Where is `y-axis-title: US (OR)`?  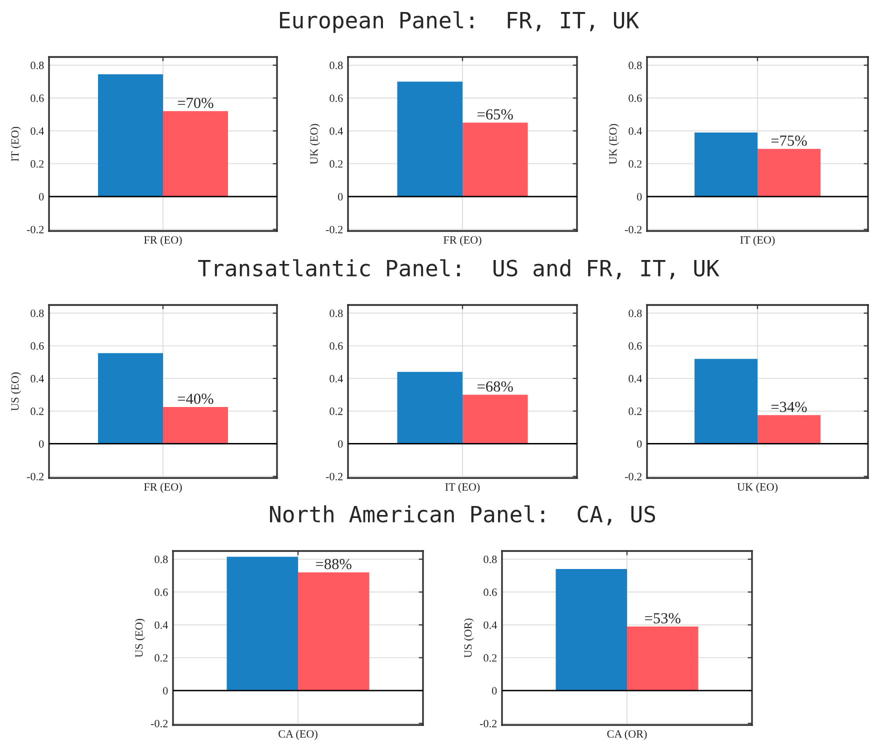
y-axis-title: US (OR) is located at coordinates (469, 638).